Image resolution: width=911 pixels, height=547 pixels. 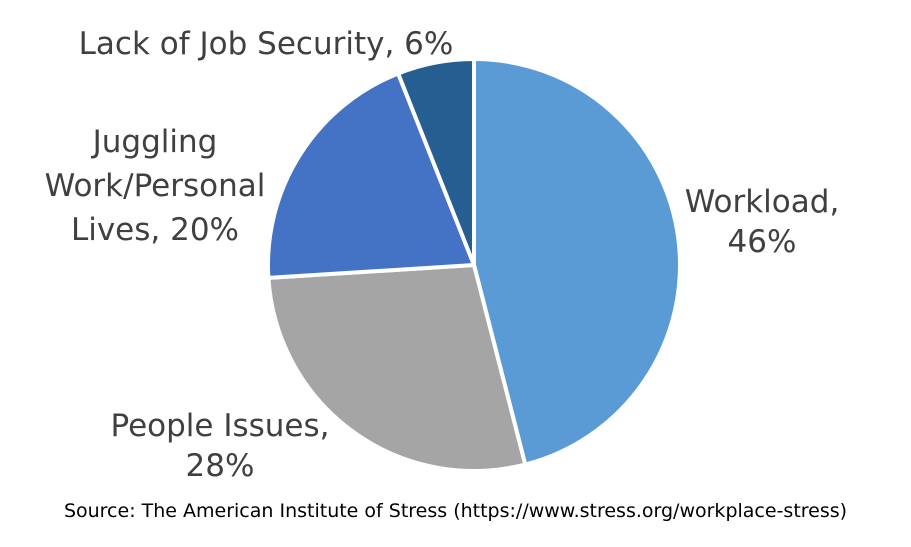 I want to click on label-line: Workload,, so click(x=762, y=202).